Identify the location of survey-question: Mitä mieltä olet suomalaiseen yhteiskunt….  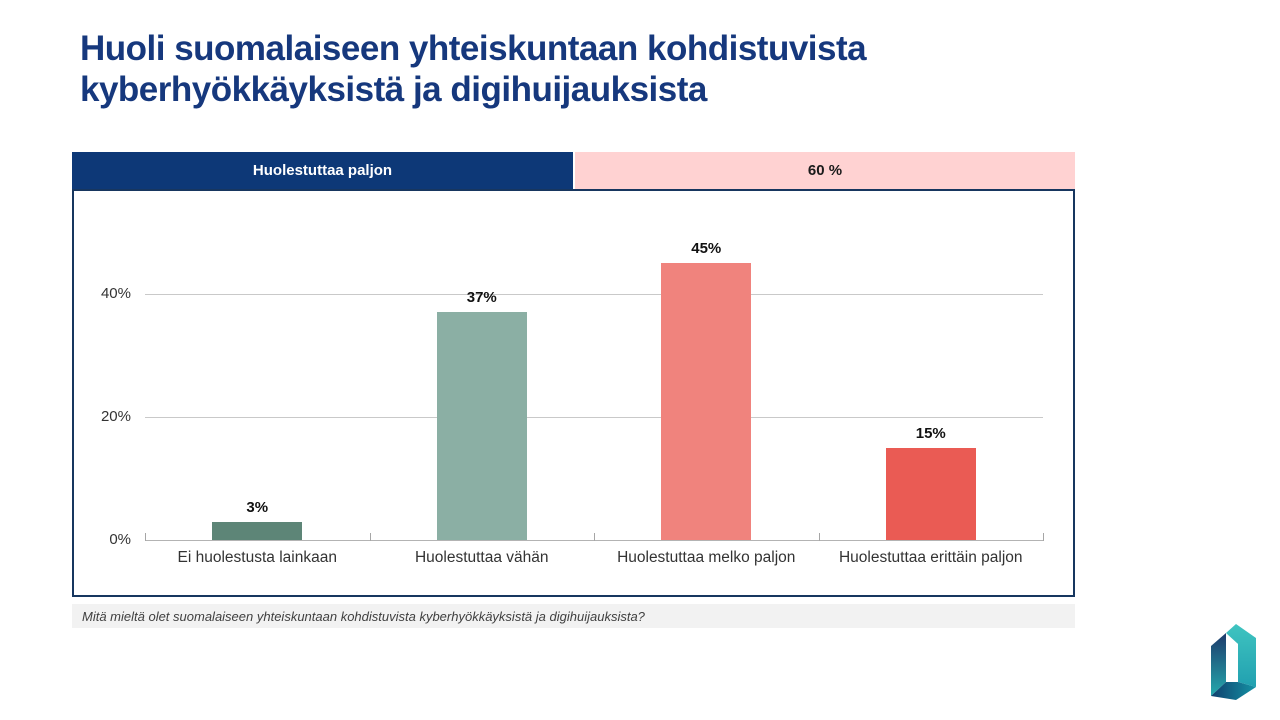
(363, 616).